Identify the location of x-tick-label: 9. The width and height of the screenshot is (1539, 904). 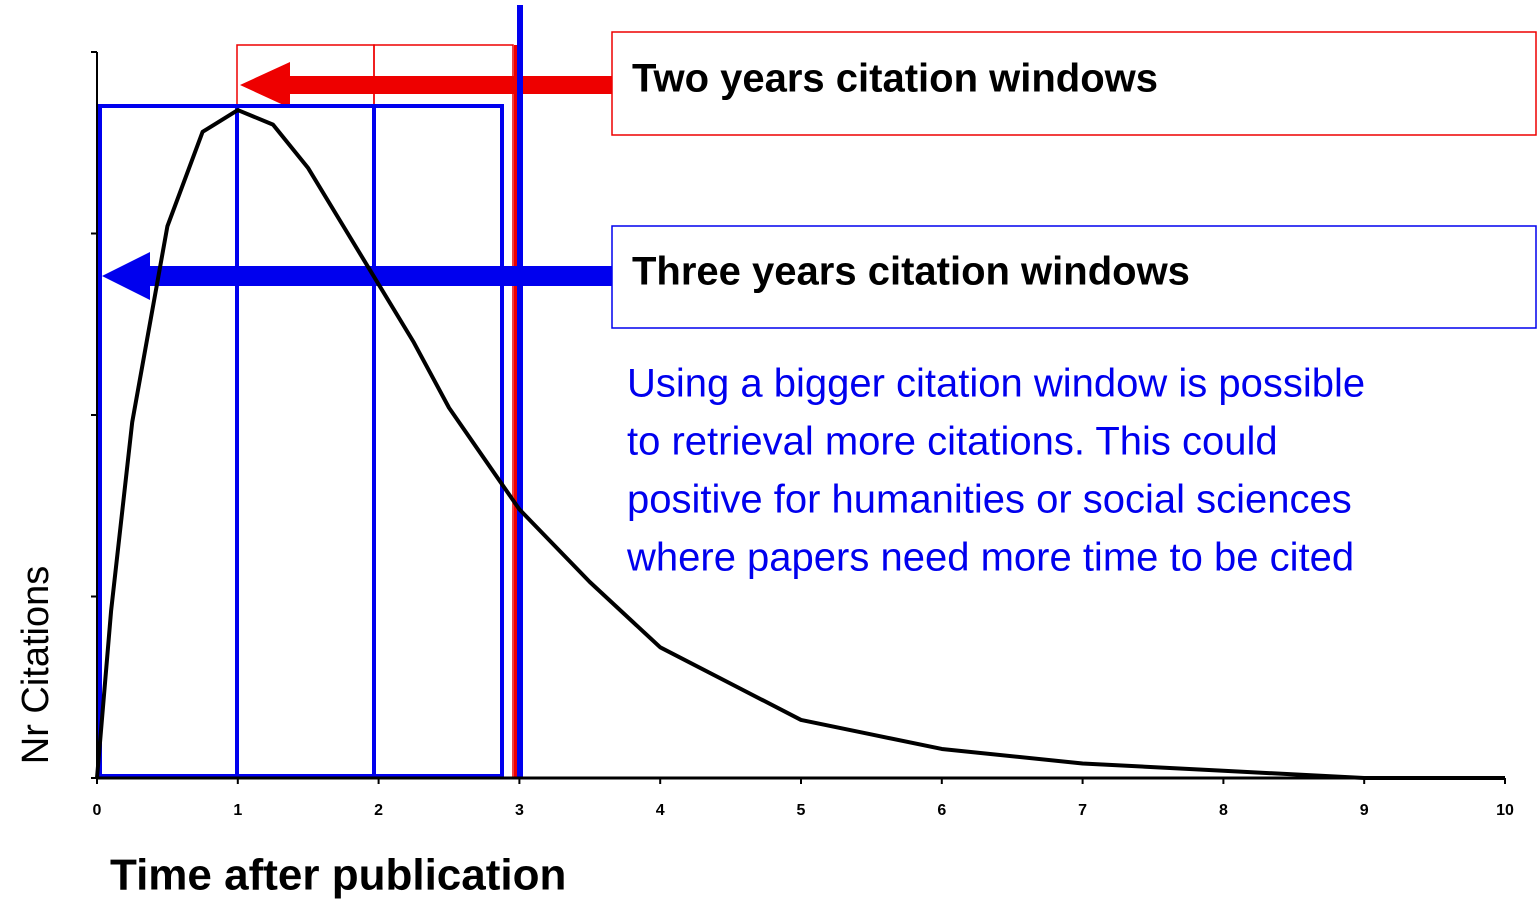
(1364, 810).